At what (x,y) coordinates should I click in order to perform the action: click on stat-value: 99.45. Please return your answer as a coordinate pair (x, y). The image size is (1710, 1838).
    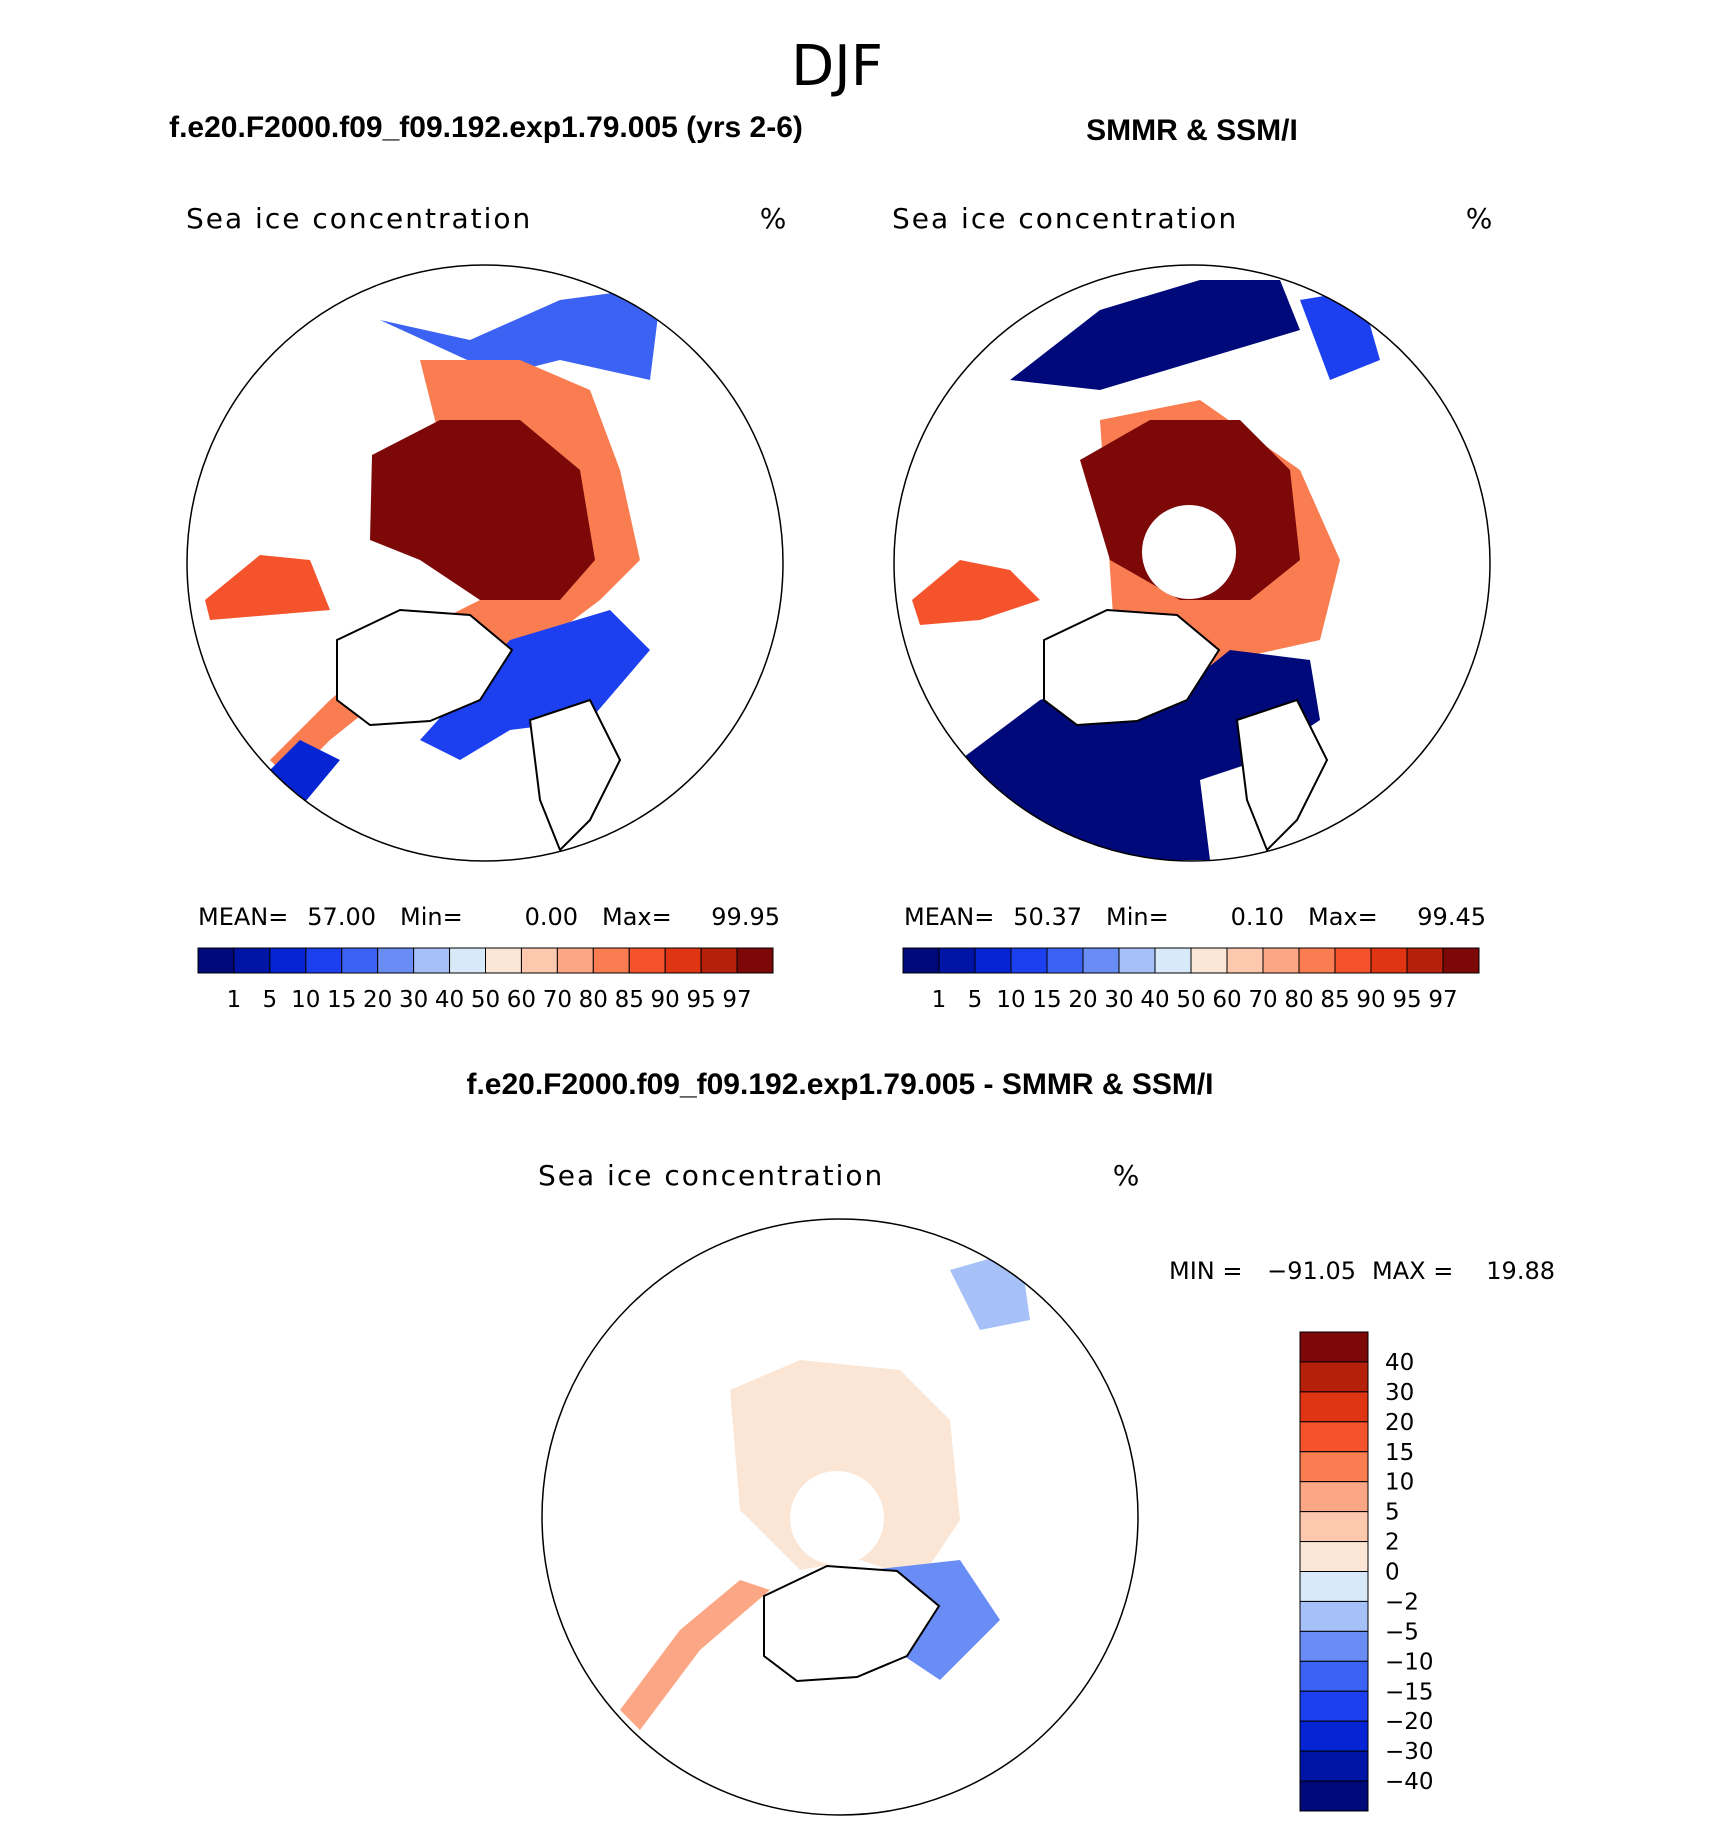
    Looking at the image, I should click on (1451, 917).